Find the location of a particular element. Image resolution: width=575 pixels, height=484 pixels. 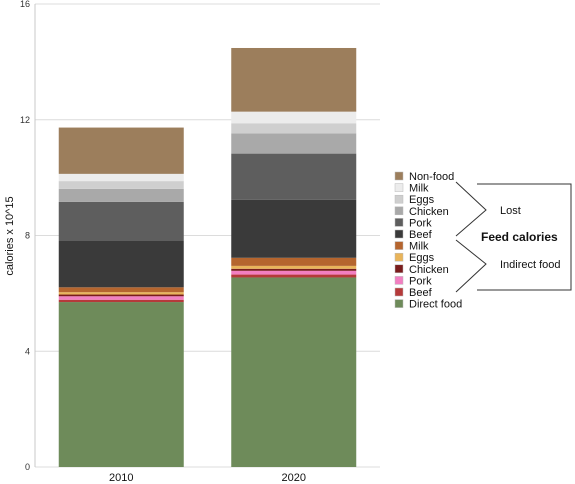

y-tick-label: 0 is located at coordinates (27, 467).